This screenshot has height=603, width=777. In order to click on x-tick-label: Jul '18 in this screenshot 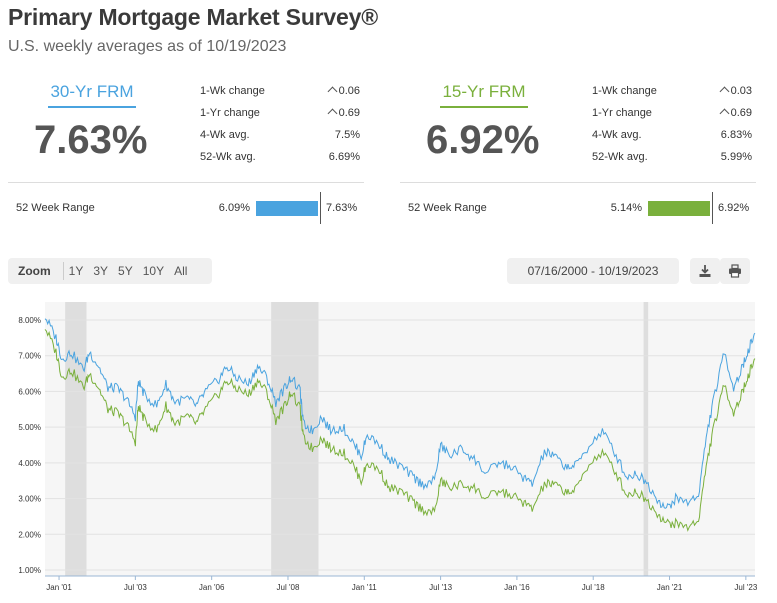, I will do `click(593, 587)`.